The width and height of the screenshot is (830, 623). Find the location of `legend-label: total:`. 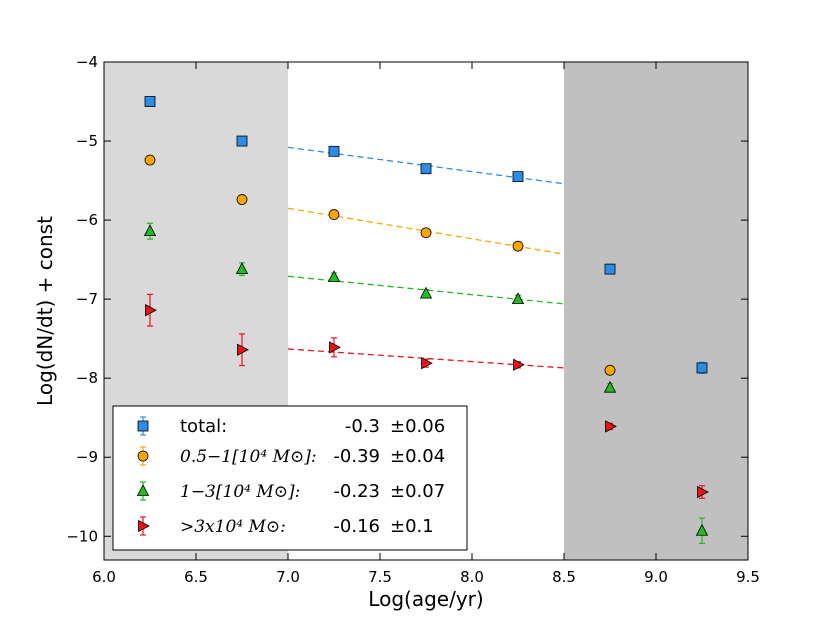

legend-label: total: is located at coordinates (203, 426).